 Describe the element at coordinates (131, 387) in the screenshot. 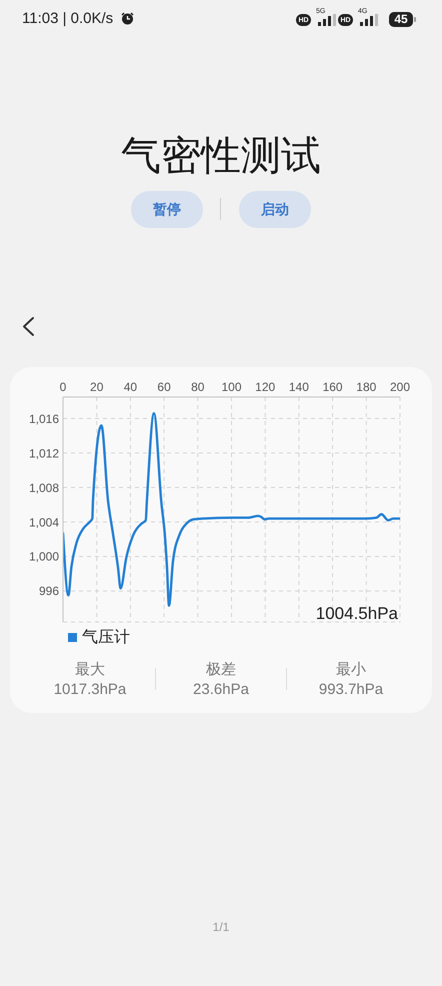

I see `x-tick-label: 40` at that location.